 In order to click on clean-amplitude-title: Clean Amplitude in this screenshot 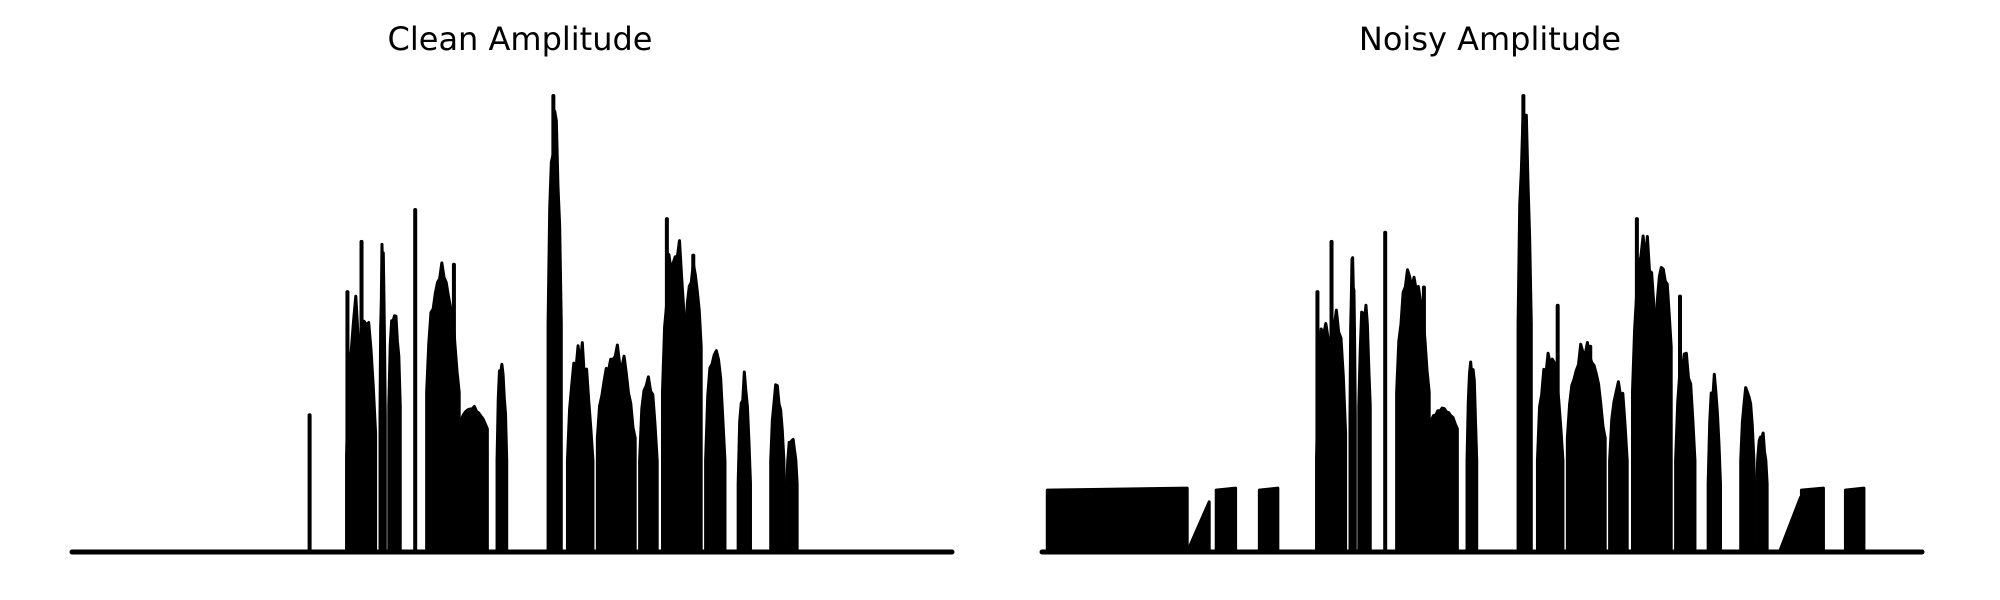, I will do `click(520, 39)`.